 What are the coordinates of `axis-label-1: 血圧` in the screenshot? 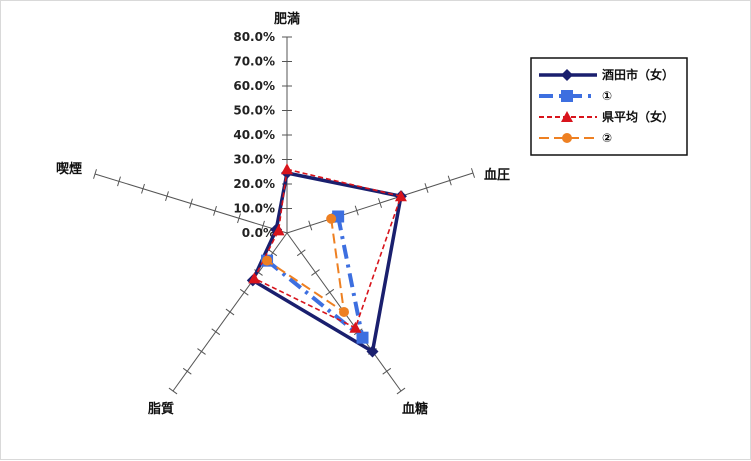 It's located at (497, 175).